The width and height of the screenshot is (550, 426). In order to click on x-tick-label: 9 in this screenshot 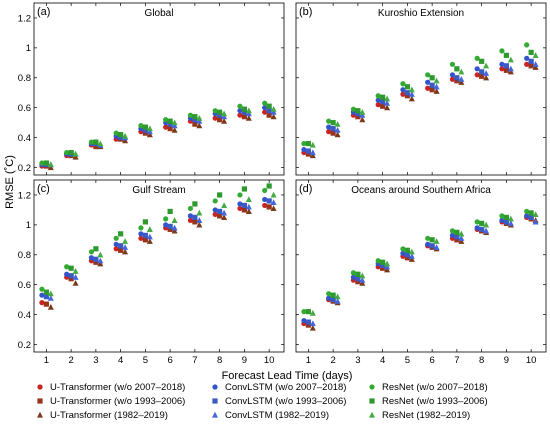, I will do `click(506, 360)`.